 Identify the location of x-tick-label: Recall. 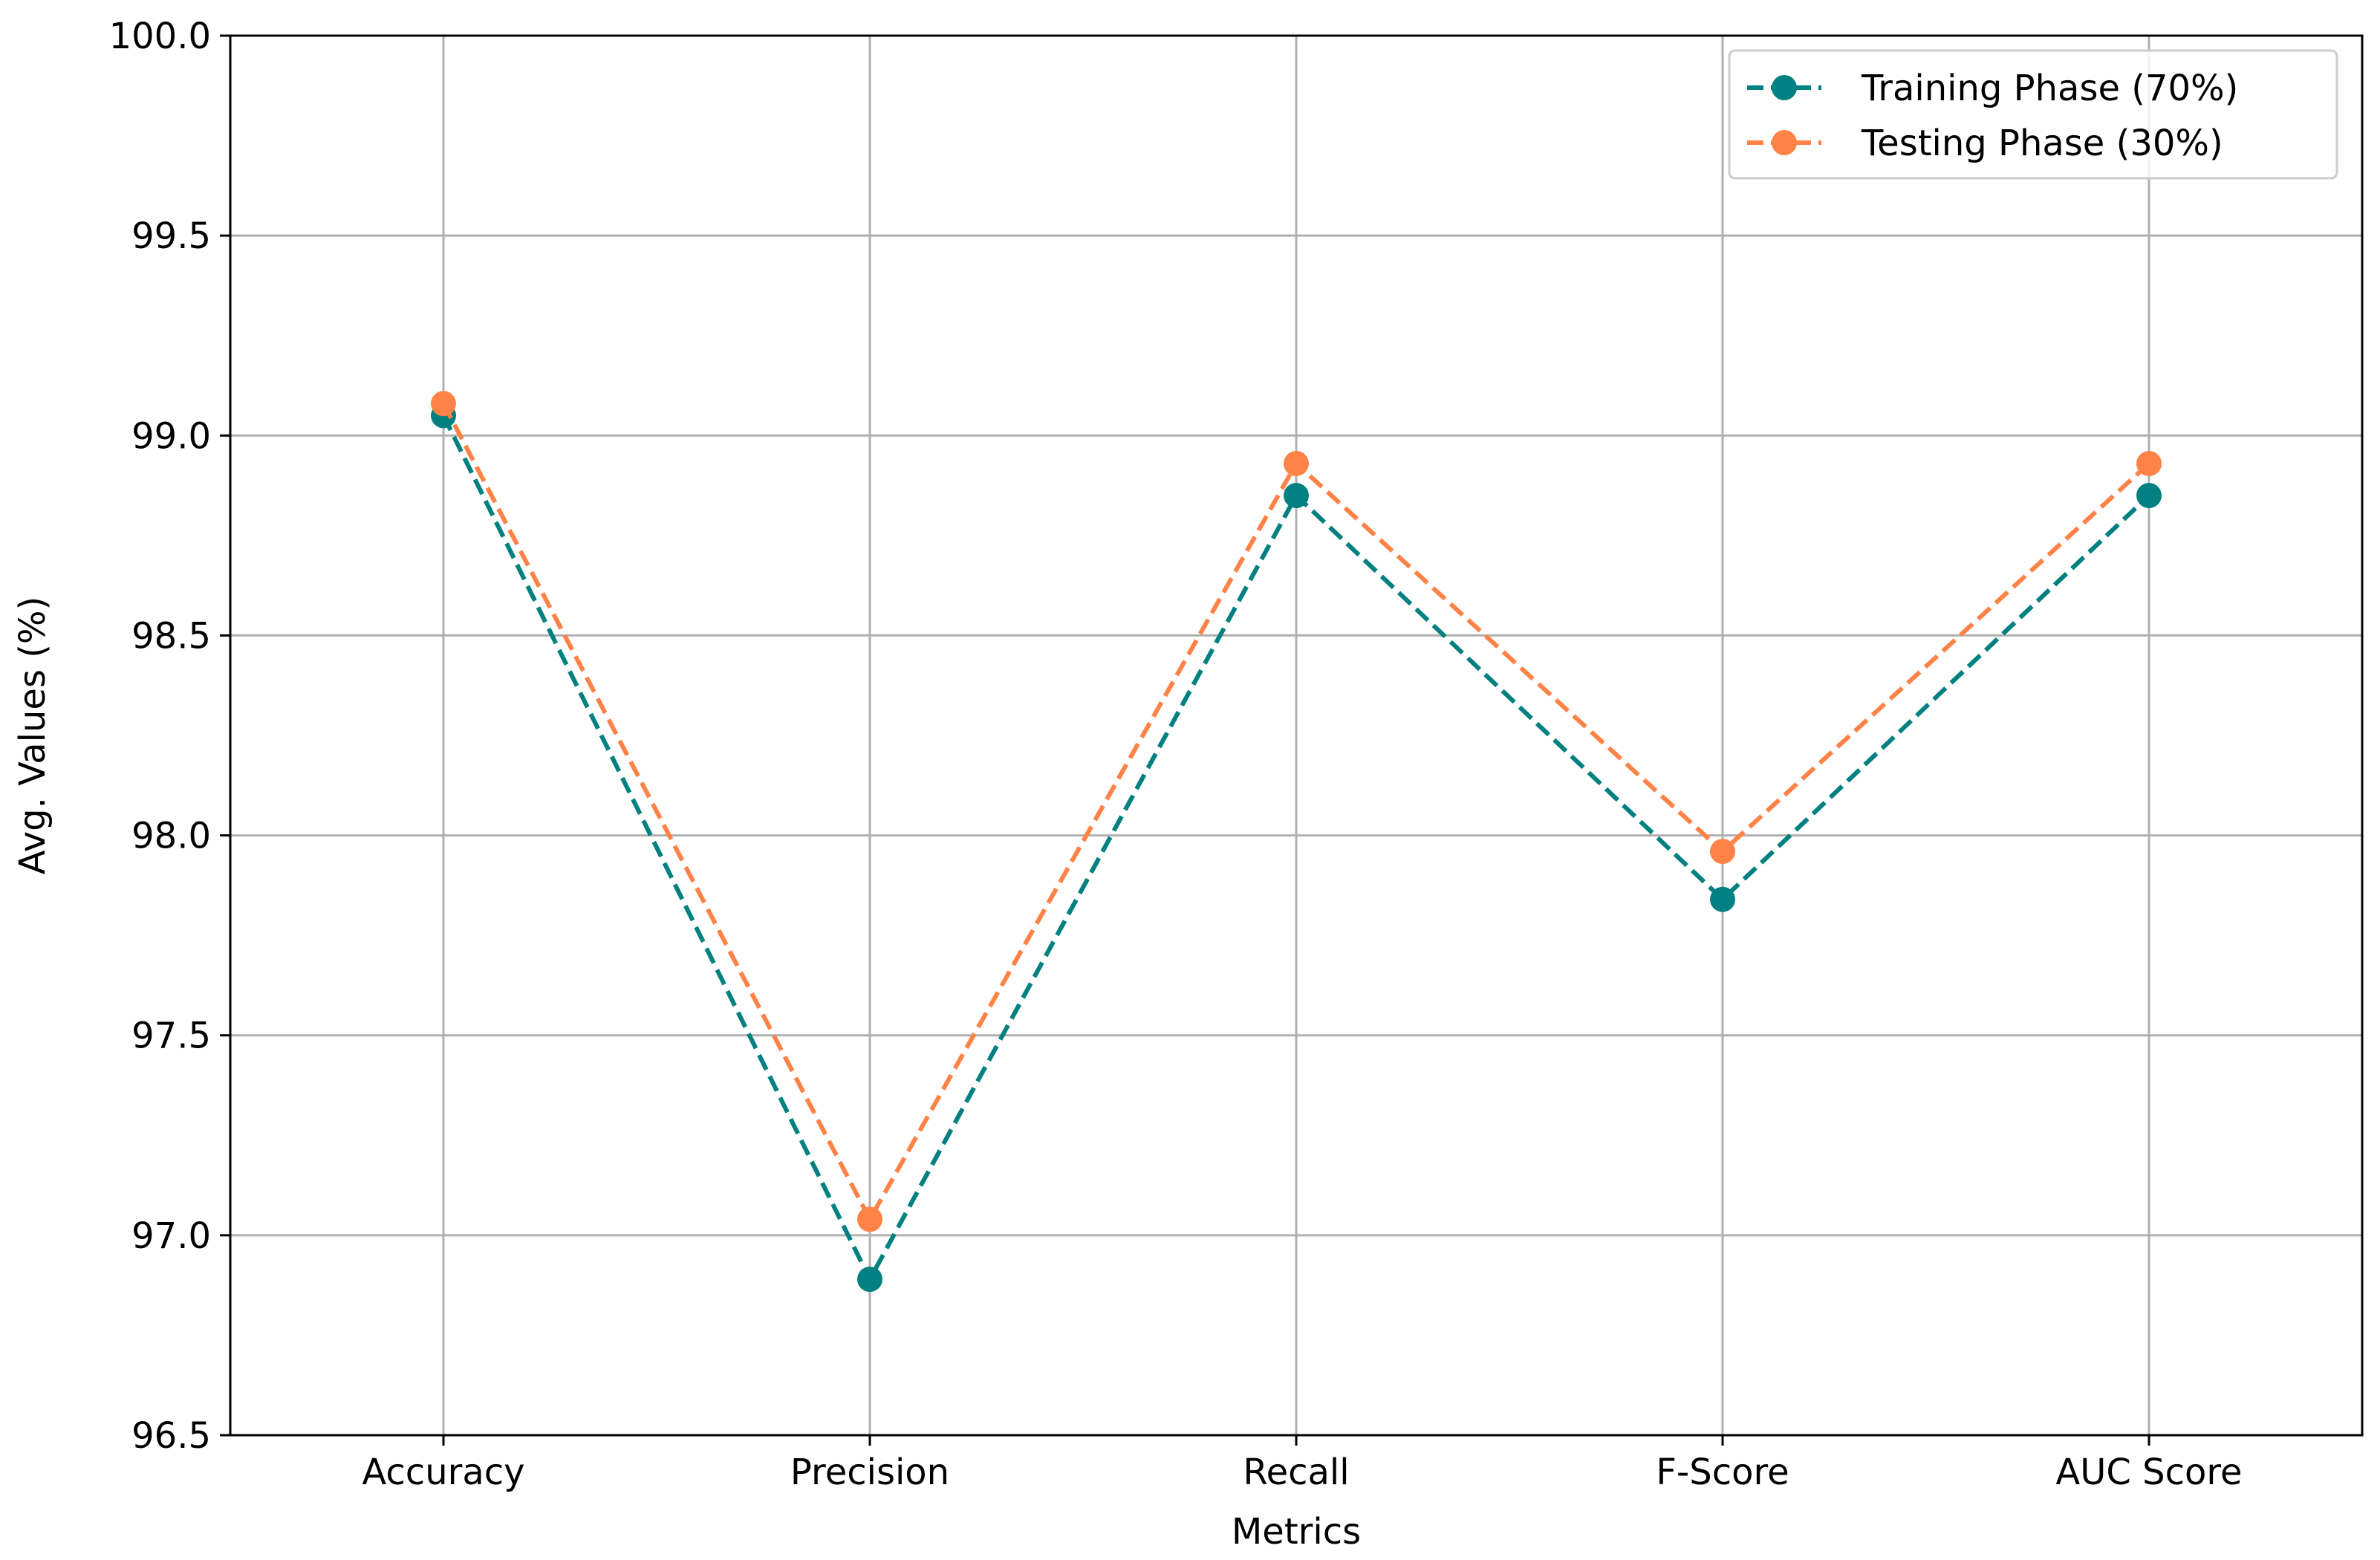
(1296, 1473).